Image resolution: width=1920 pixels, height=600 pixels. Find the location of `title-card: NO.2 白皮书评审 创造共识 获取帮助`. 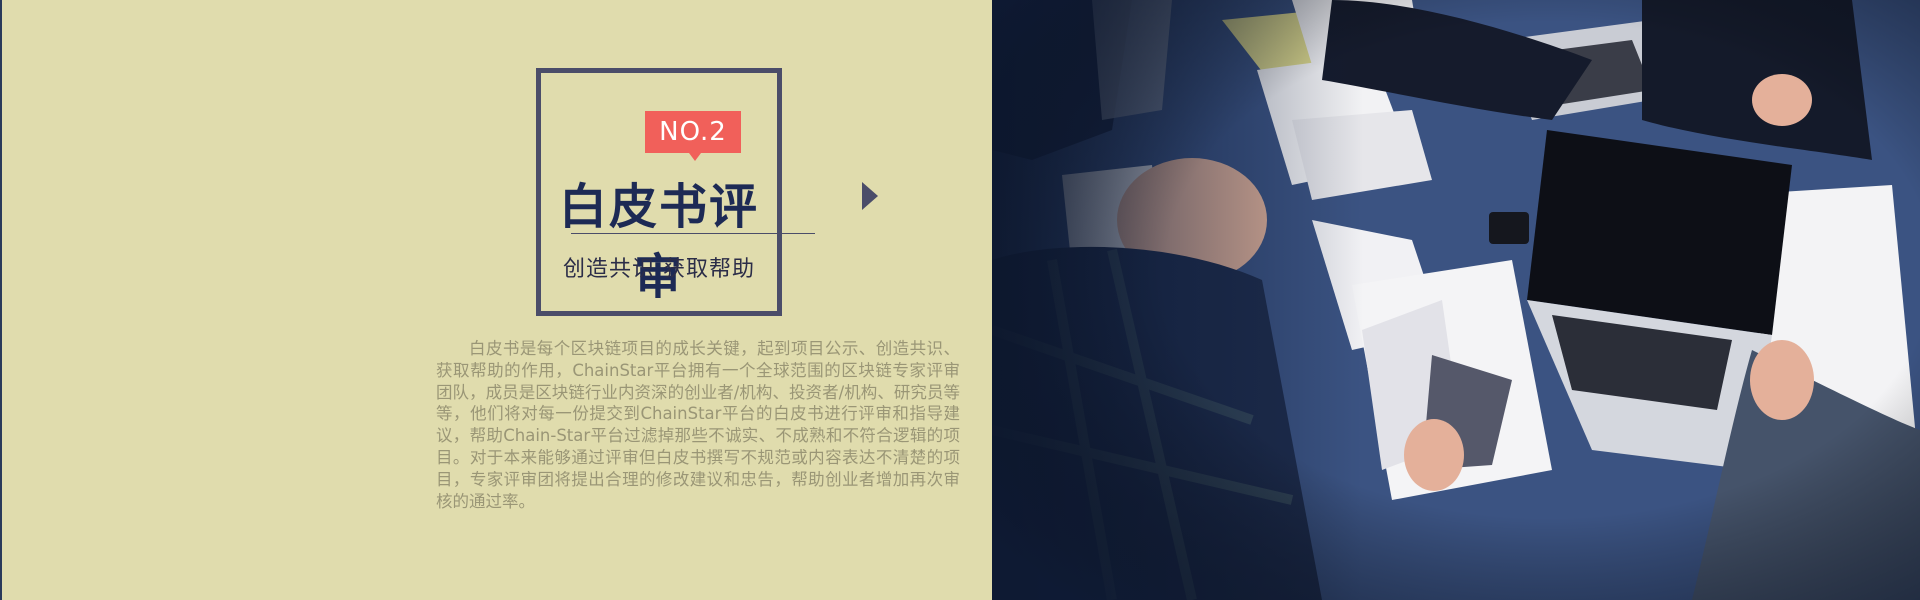

title-card: NO.2 白皮书评审 创造共识 获取帮助 is located at coordinates (675, 192).